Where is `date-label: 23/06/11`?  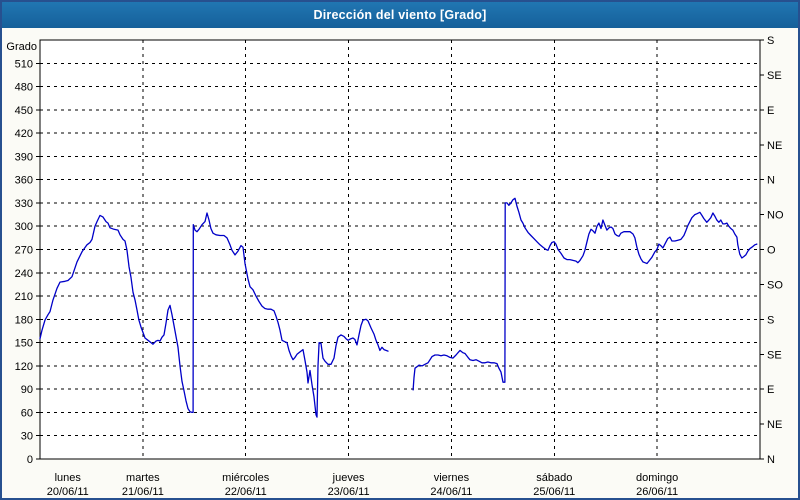
date-label: 23/06/11 is located at coordinates (349, 492).